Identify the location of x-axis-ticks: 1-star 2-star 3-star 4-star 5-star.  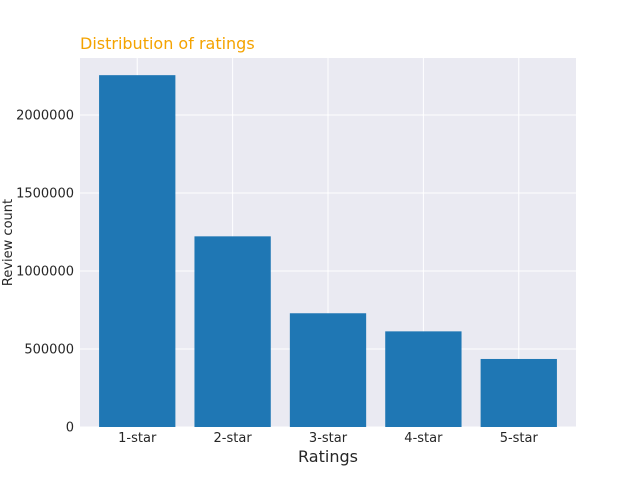
(328, 438).